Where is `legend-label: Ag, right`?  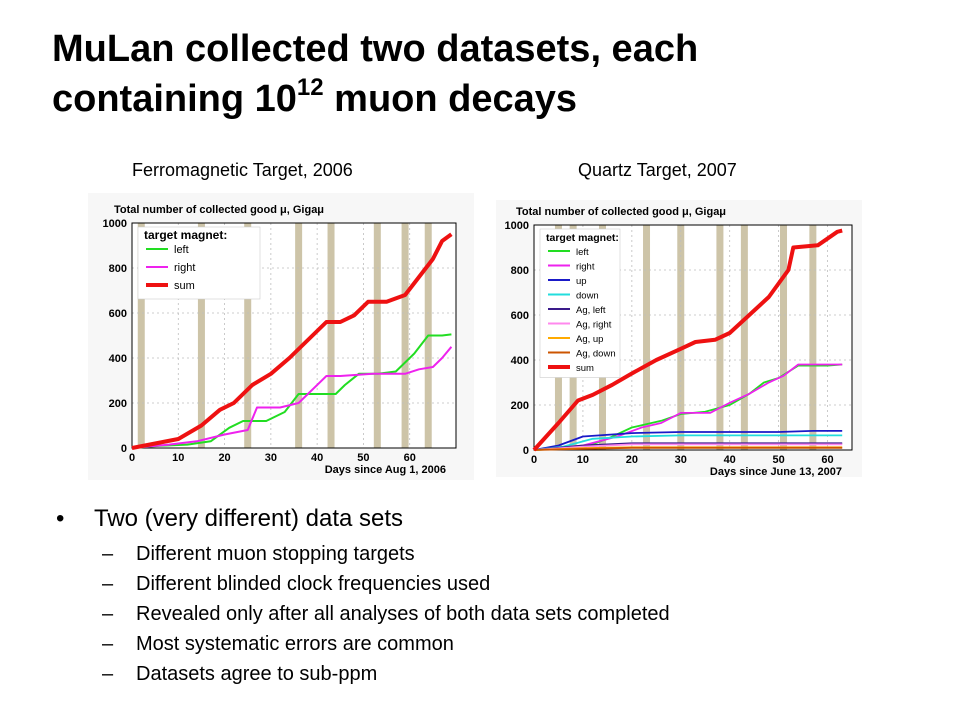
legend-label: Ag, right is located at coordinates (594, 325).